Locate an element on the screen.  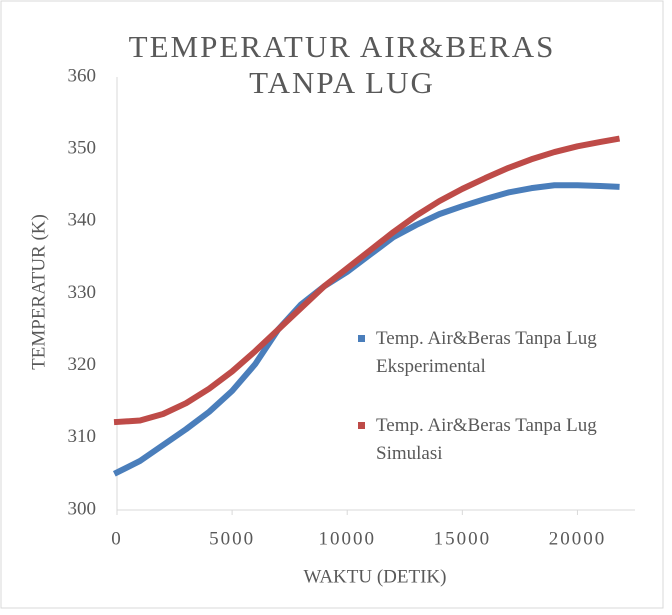
x-tick-label: 20000 is located at coordinates (578, 538).